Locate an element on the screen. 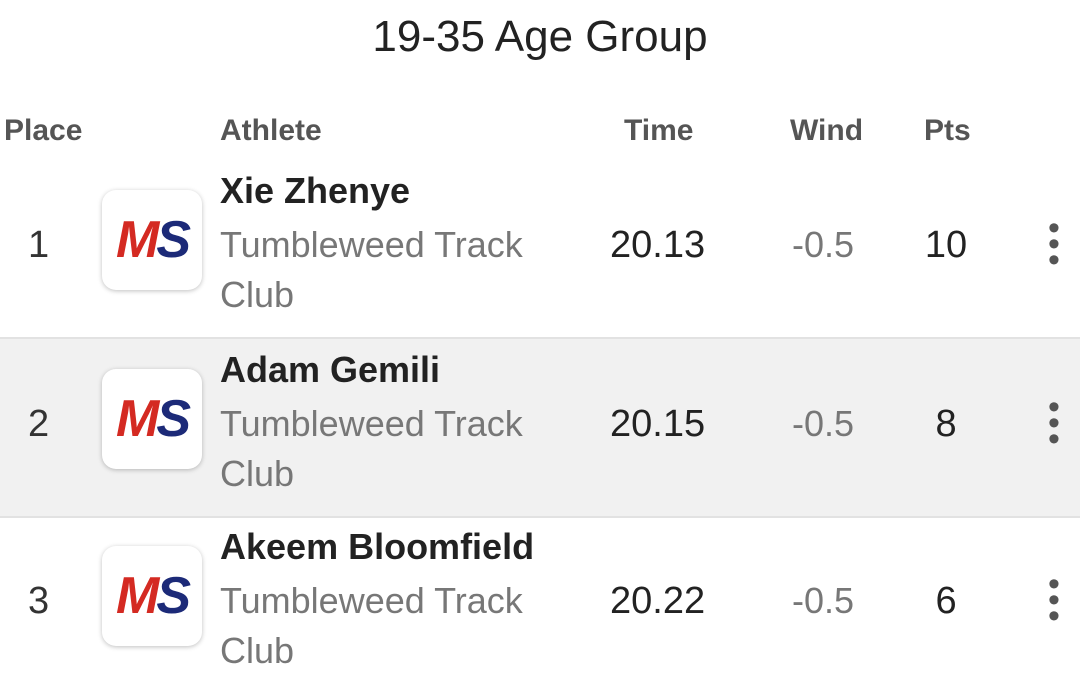  time: 20.22 is located at coordinates (658, 601).